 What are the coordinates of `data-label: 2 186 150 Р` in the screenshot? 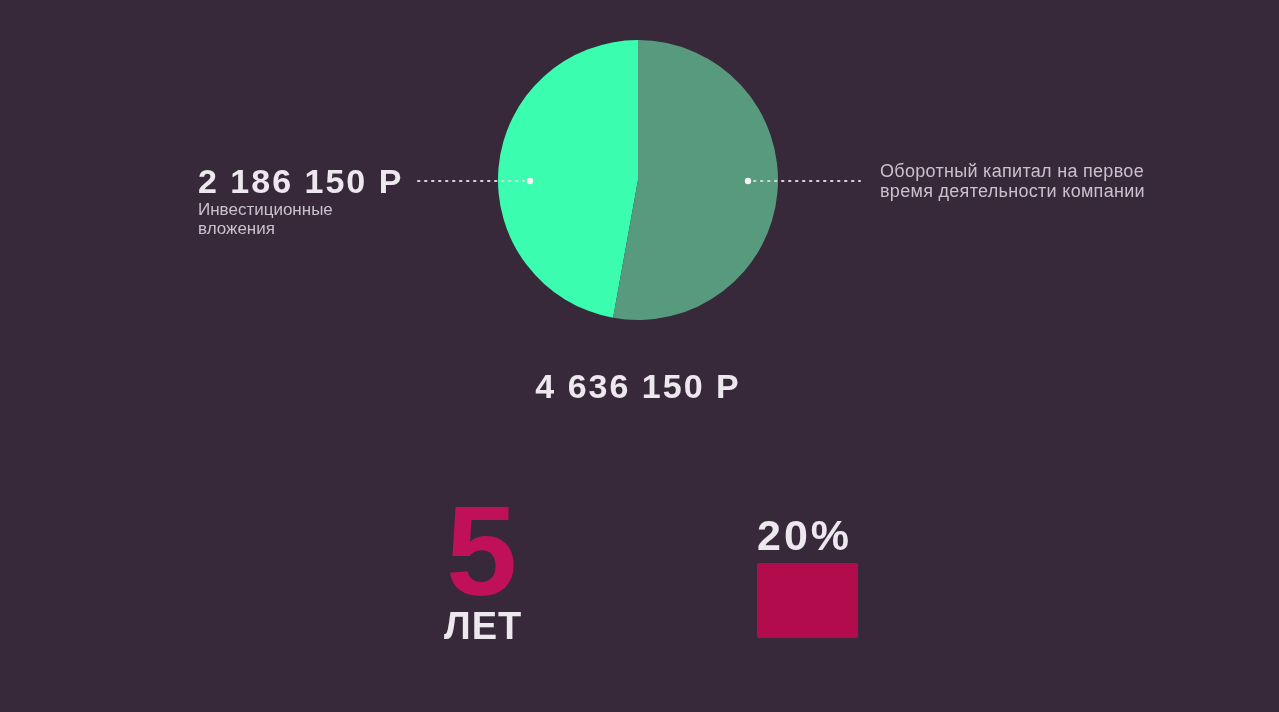 It's located at (301, 181).